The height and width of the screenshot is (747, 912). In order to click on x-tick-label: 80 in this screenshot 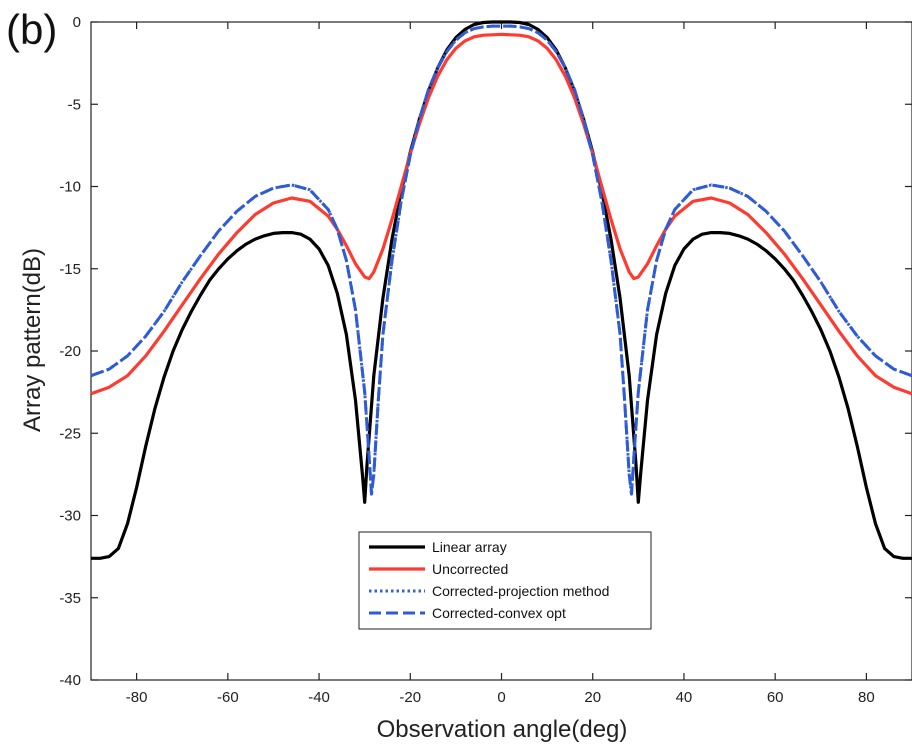, I will do `click(866, 697)`.